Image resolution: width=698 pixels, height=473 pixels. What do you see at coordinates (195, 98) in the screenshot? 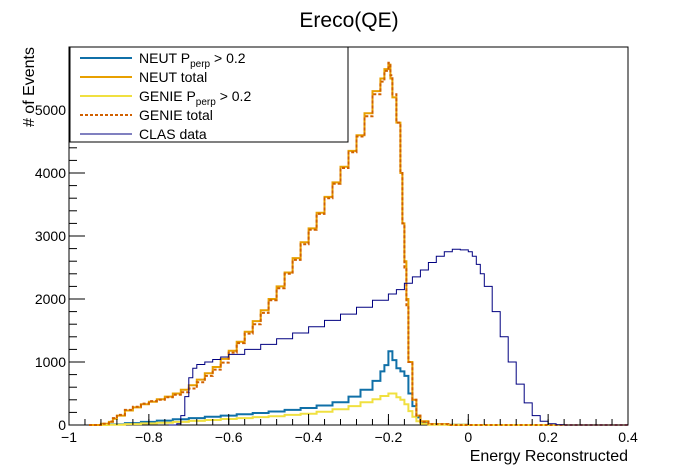
I see `legend-label: GENIE Pperp > 0.2` at bounding box center [195, 98].